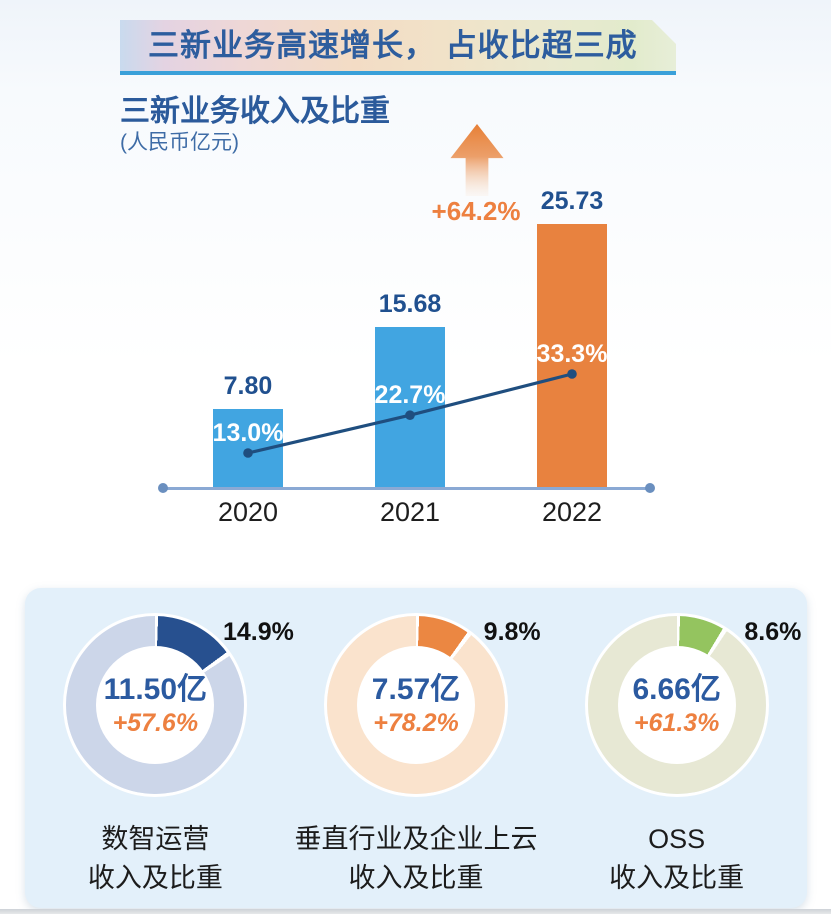 The width and height of the screenshot is (831, 914). I want to click on donut-center: 6.66亿 +61.3%, so click(676, 705).